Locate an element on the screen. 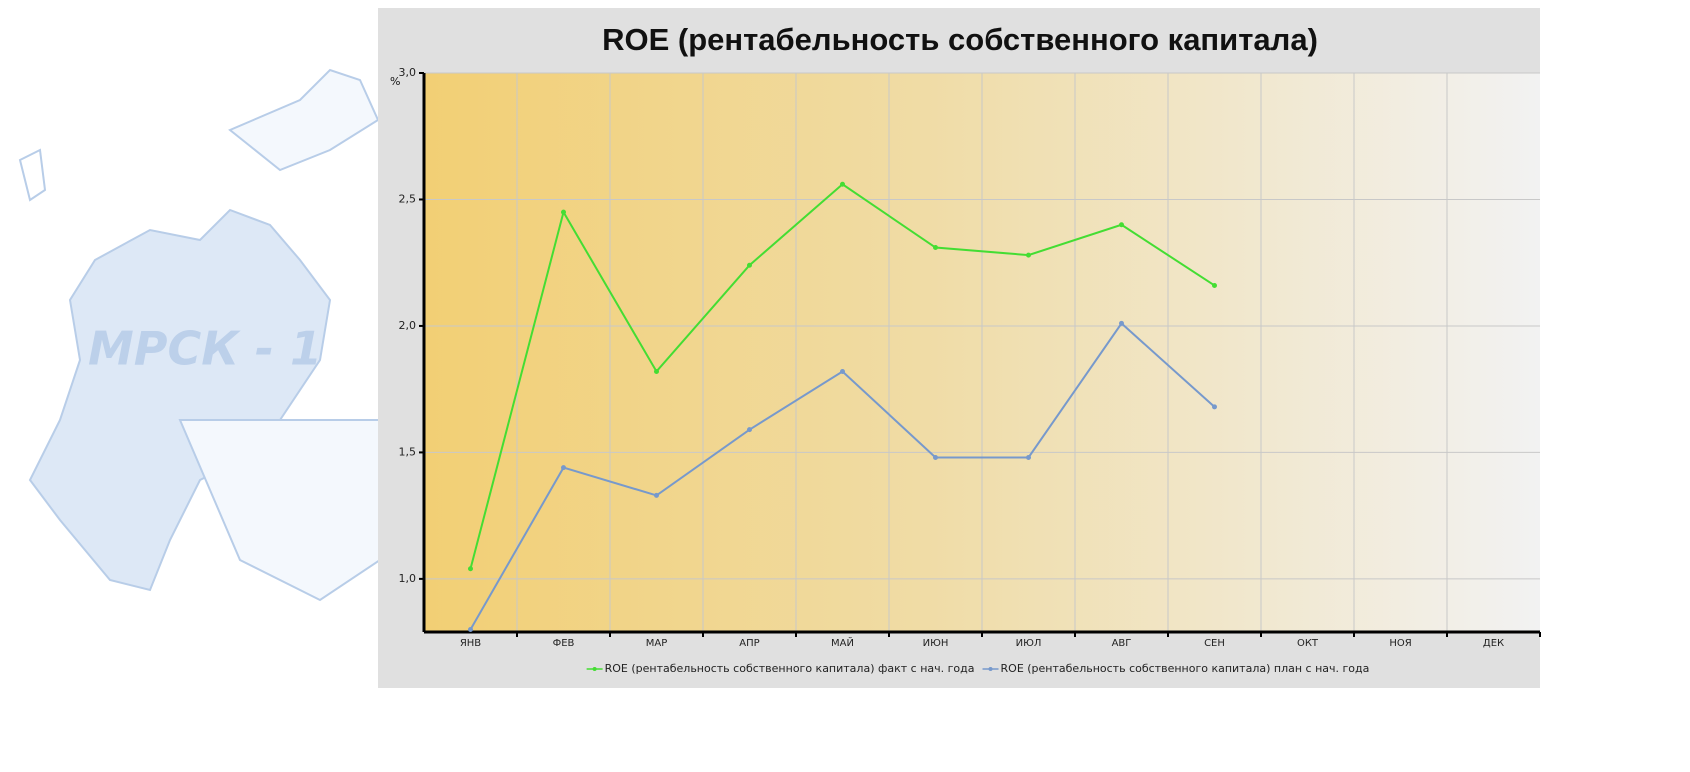  x-tick-label: АВГ is located at coordinates (1122, 643).